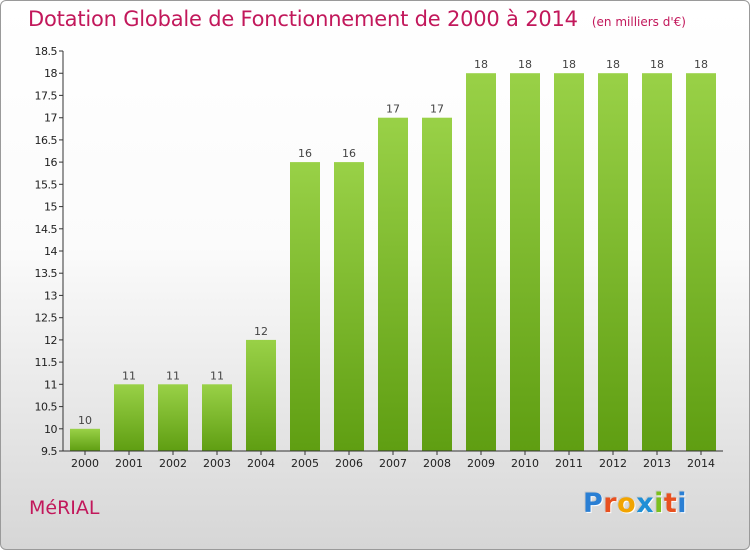  Describe the element at coordinates (525, 262) in the screenshot. I see `bar-2010` at that location.